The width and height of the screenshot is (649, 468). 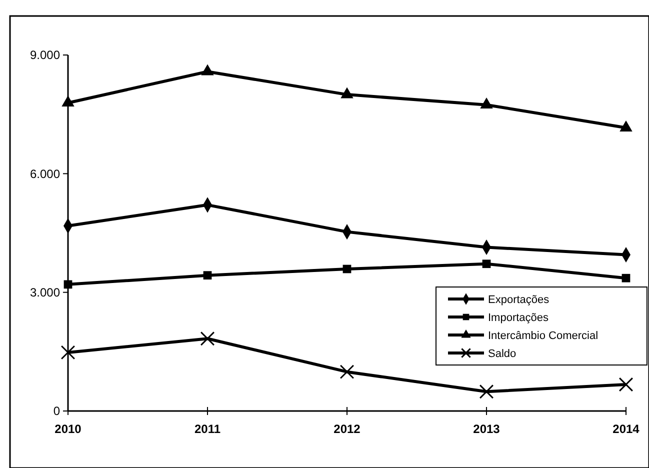 What do you see at coordinates (45, 55) in the screenshot?
I see `y-tick-label: 9.000` at bounding box center [45, 55].